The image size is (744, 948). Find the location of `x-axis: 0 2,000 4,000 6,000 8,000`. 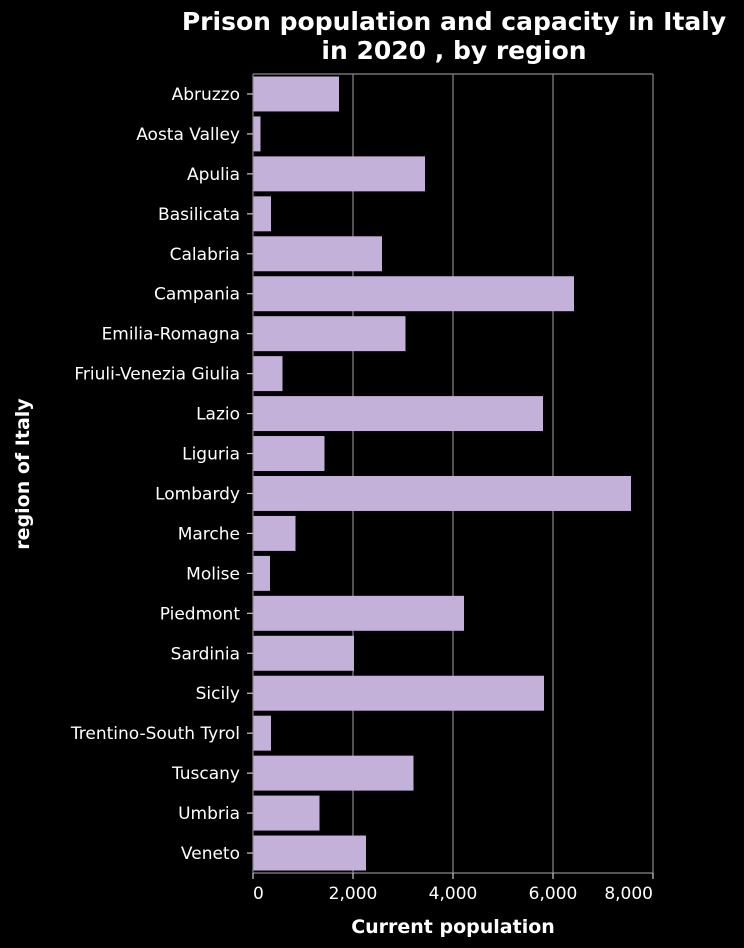

x-axis: 0 2,000 4,000 6,000 8,000 is located at coordinates (453, 888).